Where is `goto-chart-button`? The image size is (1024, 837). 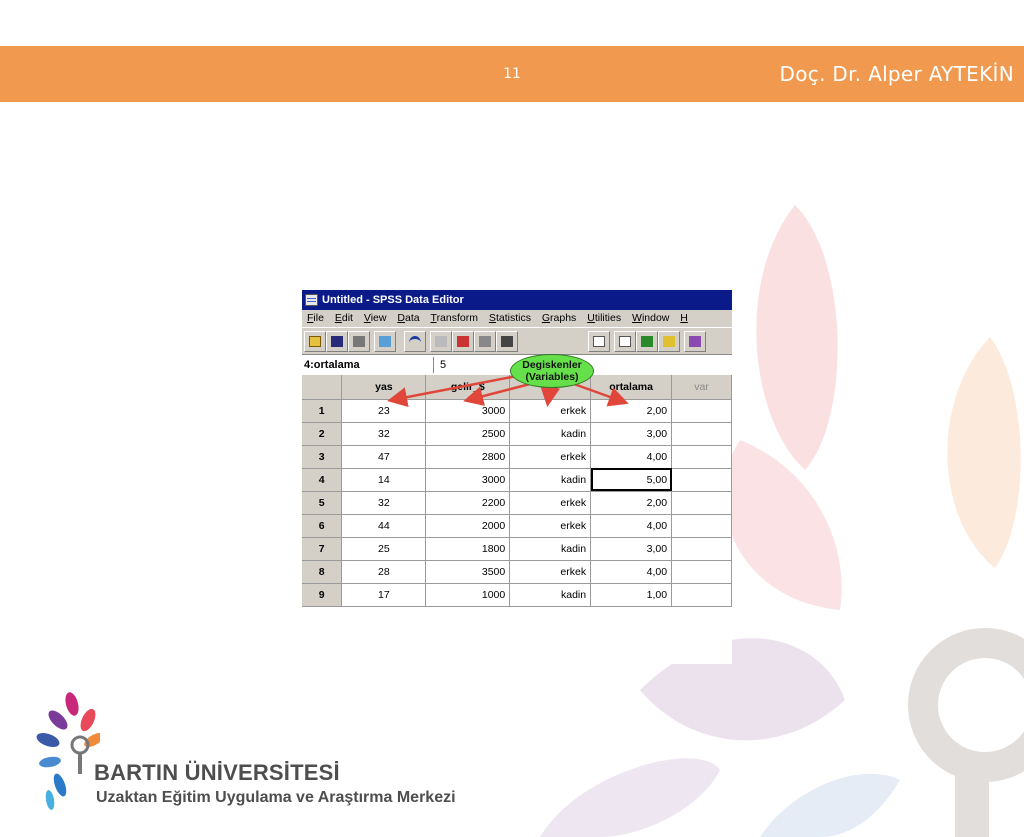 goto-chart-button is located at coordinates (441, 341).